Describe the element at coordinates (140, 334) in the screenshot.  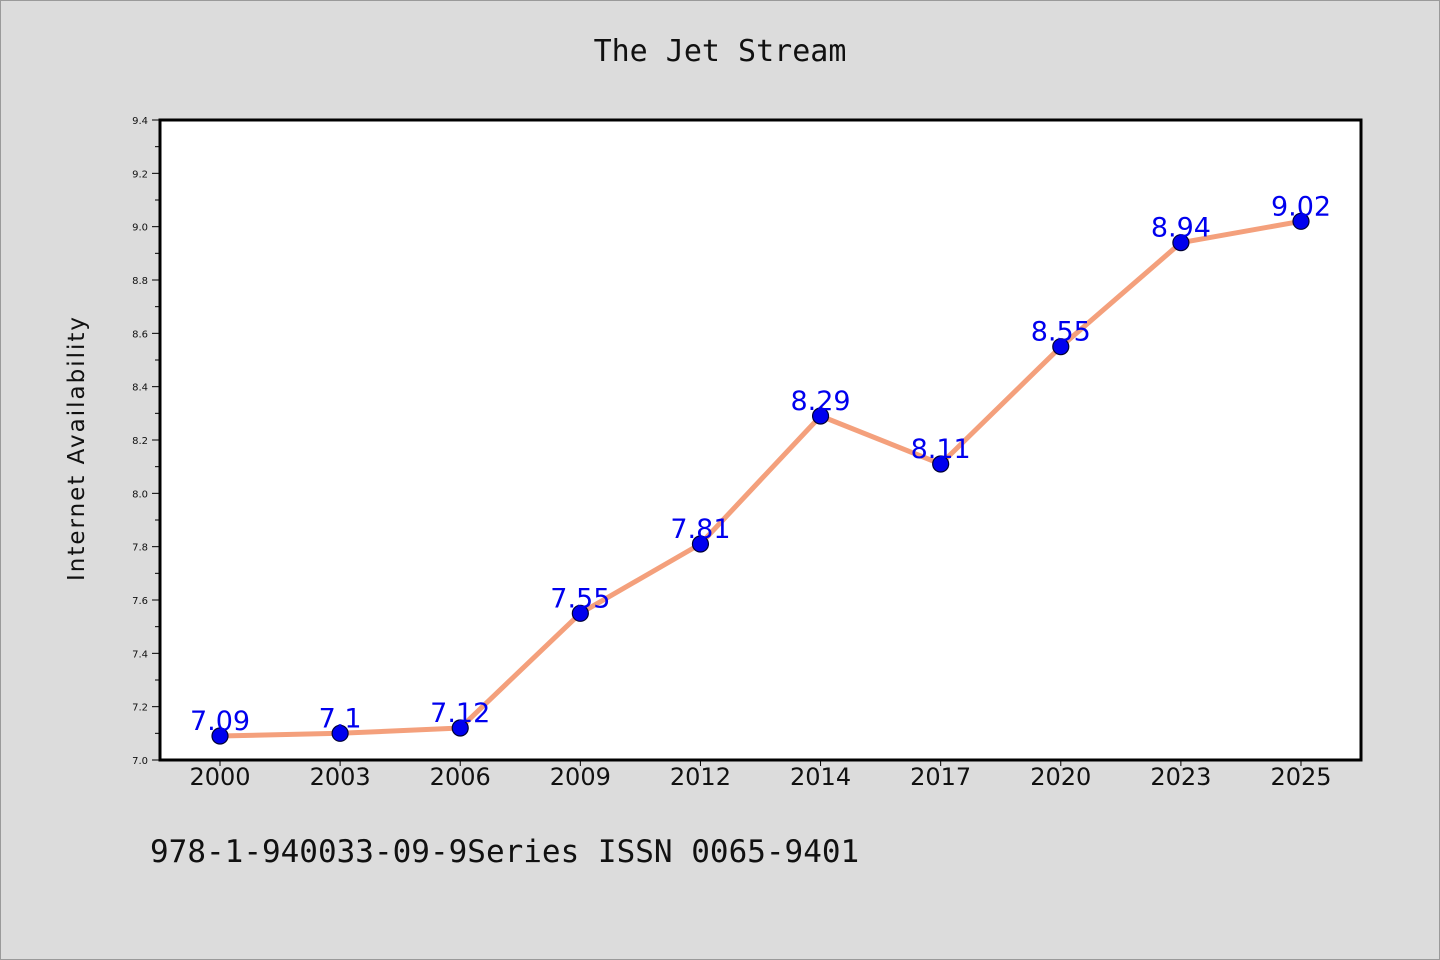
I see `y-tick-label: 8.6` at that location.